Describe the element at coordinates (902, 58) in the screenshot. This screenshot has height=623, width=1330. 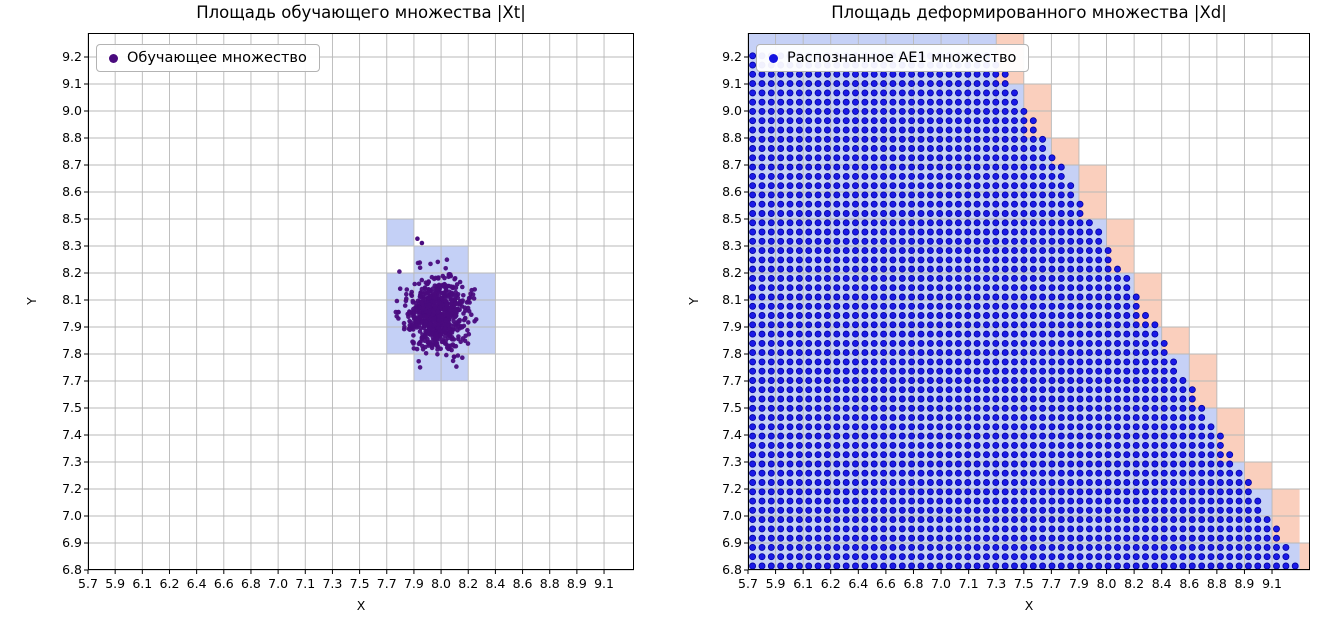
I see `right-legend-label: Распознанное АЕ1 множество` at that location.